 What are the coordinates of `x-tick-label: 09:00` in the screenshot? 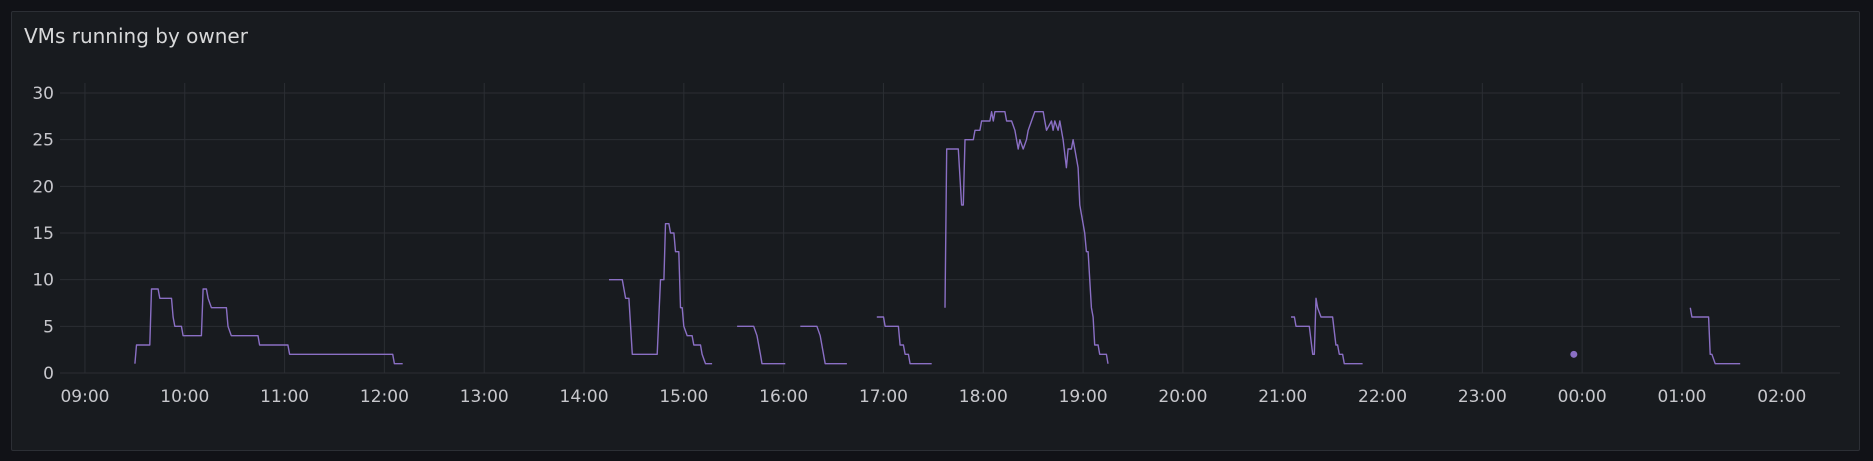 It's located at (84, 397).